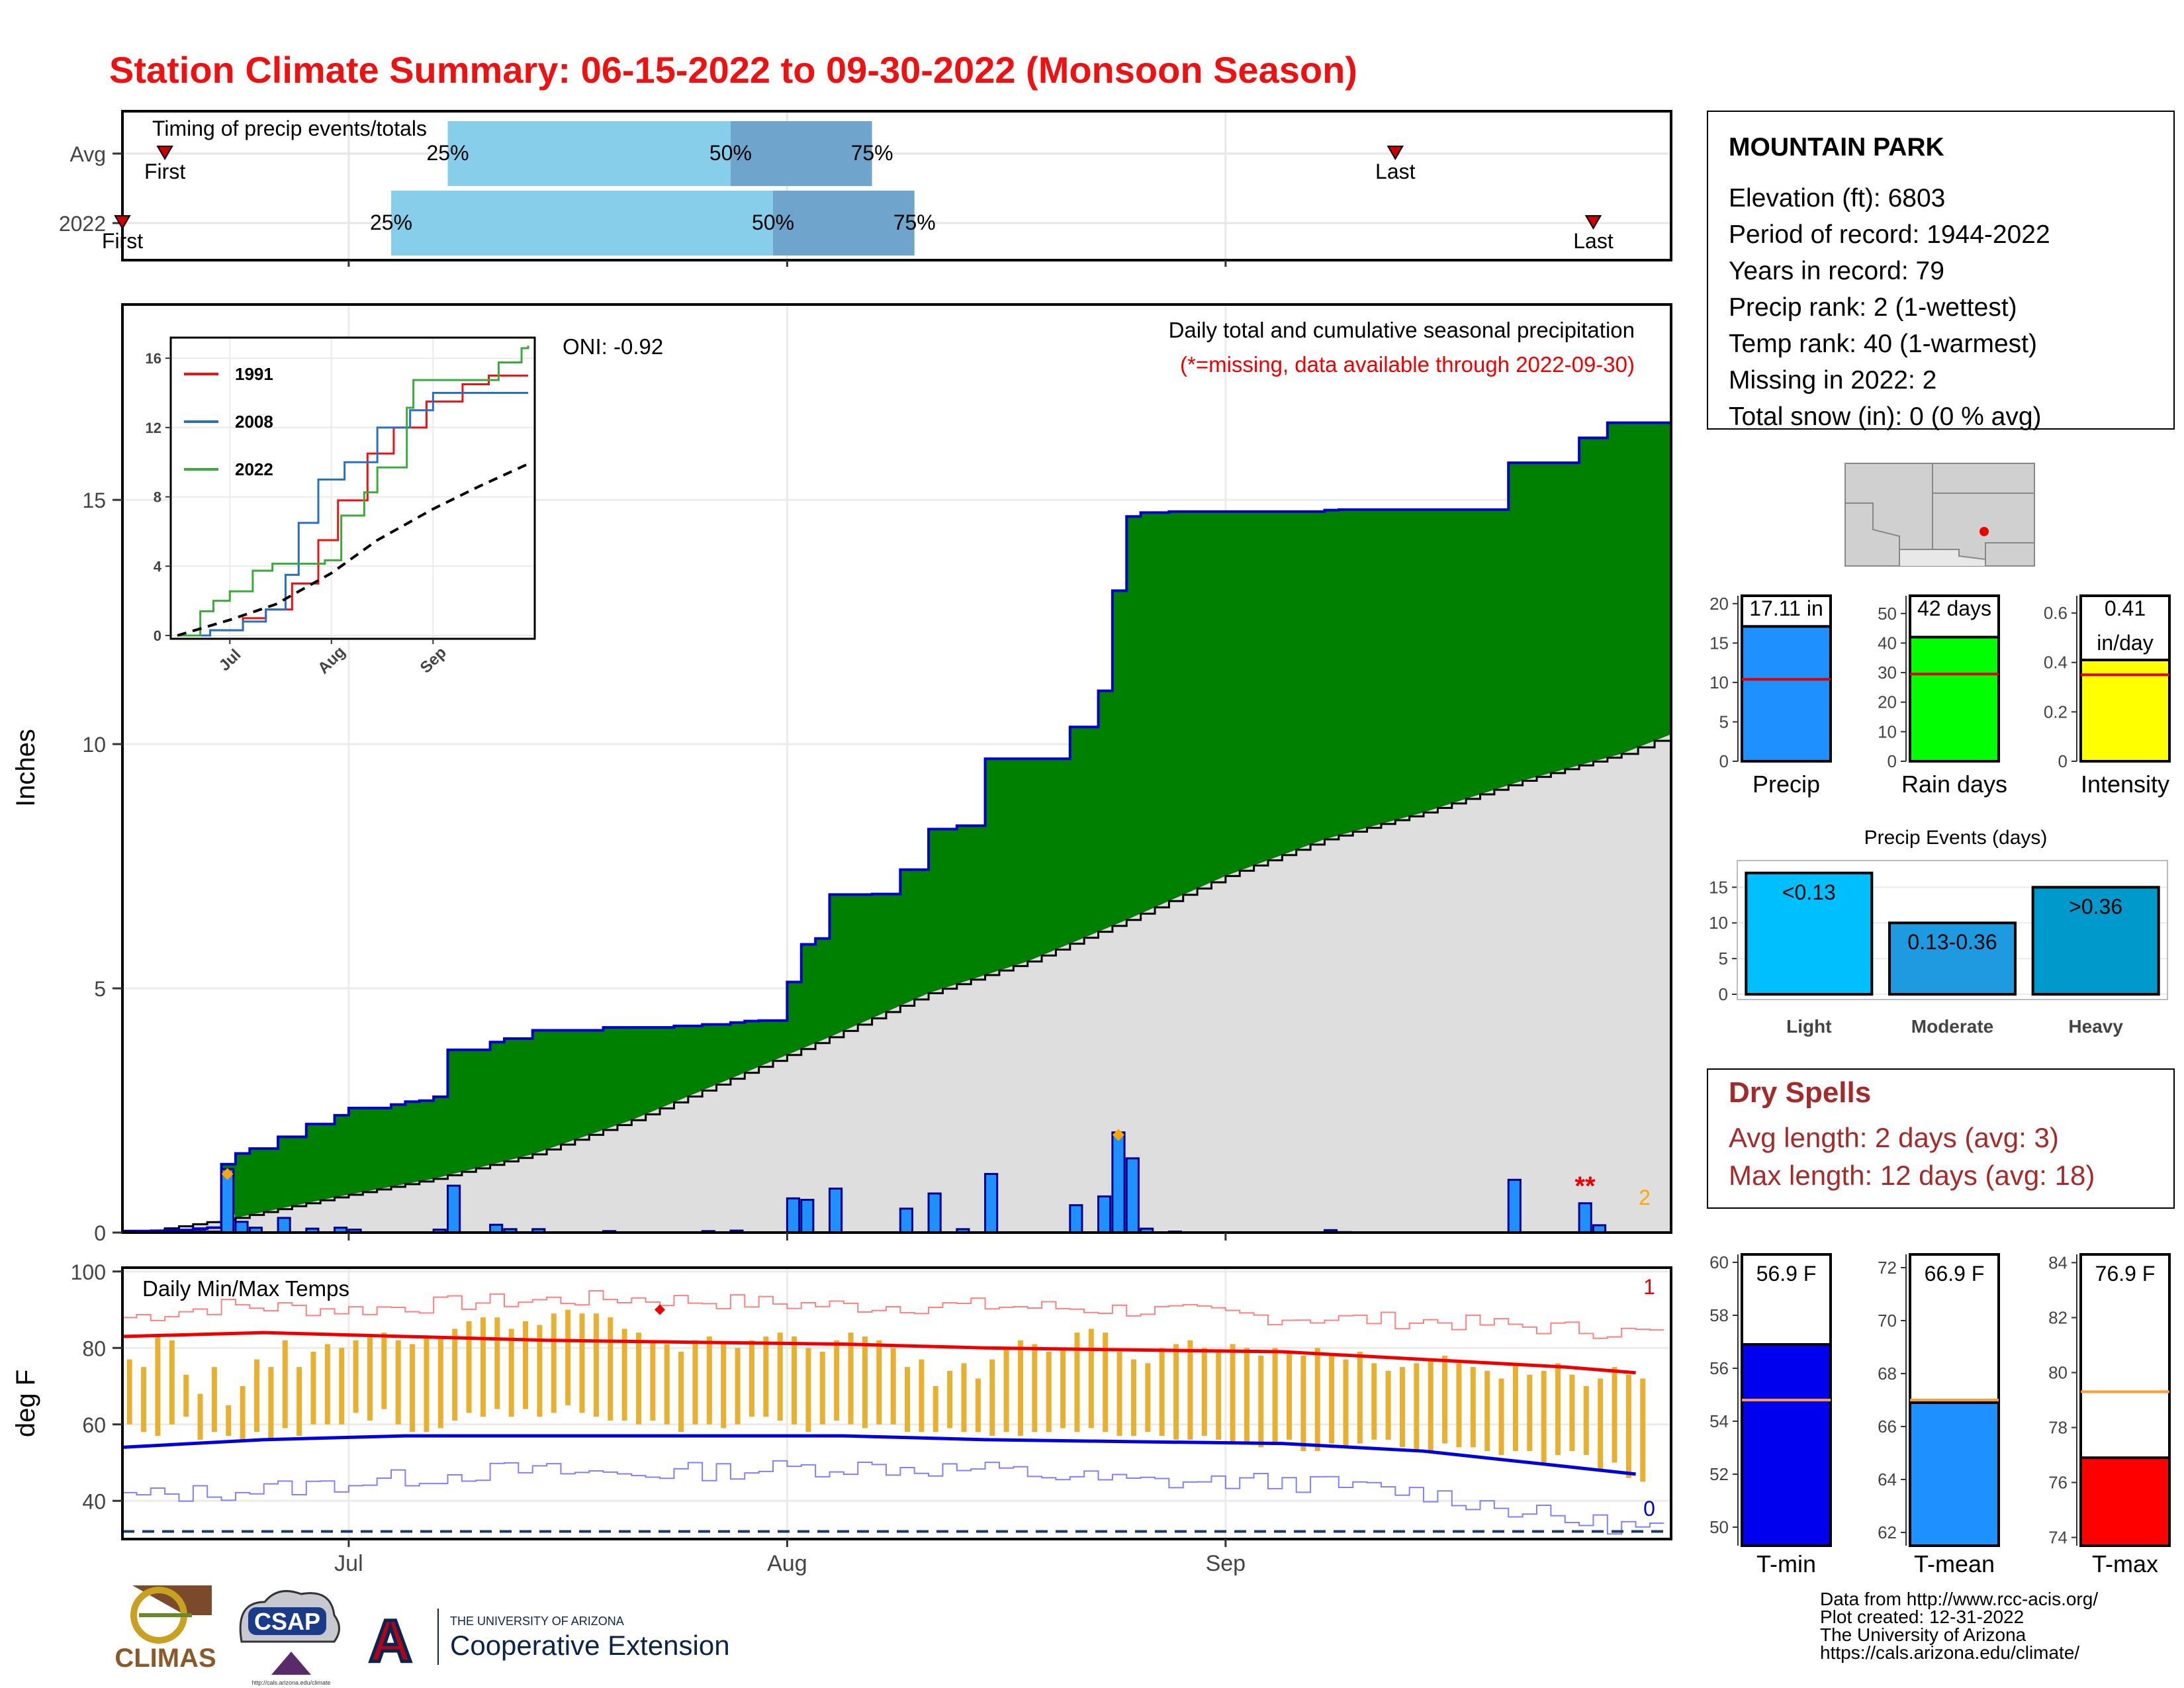 The height and width of the screenshot is (1688, 2184). Describe the element at coordinates (1955, 1274) in the screenshot. I see `small-chart-value-label: 66.9 F` at that location.